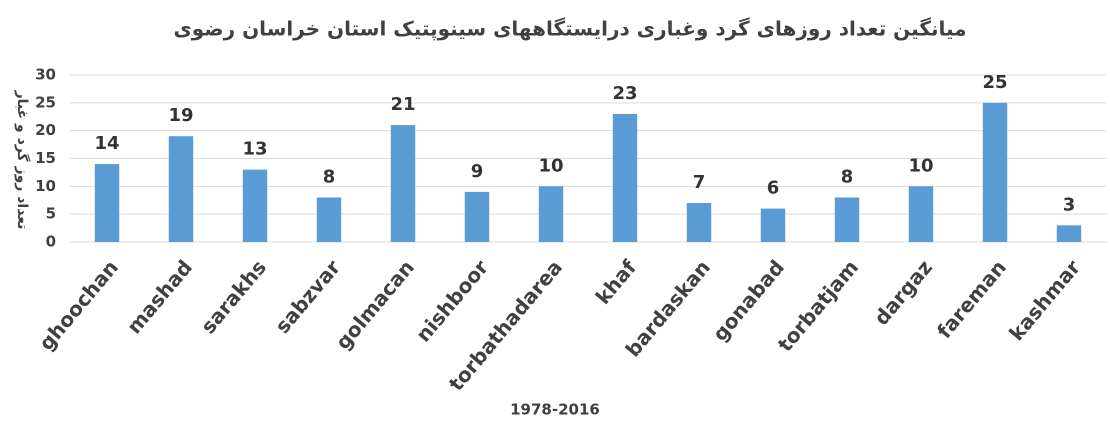  What do you see at coordinates (45, 186) in the screenshot?
I see `y-tick-label: 10` at bounding box center [45, 186].